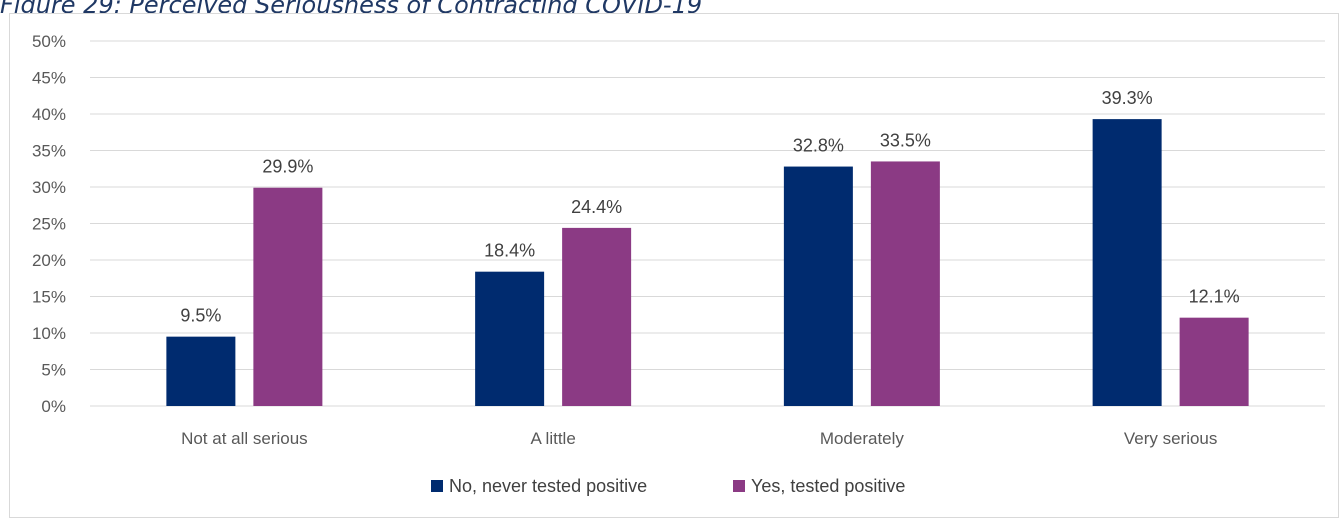 This screenshot has width=1341, height=520. I want to click on data-label: 32.8%, so click(818, 146).